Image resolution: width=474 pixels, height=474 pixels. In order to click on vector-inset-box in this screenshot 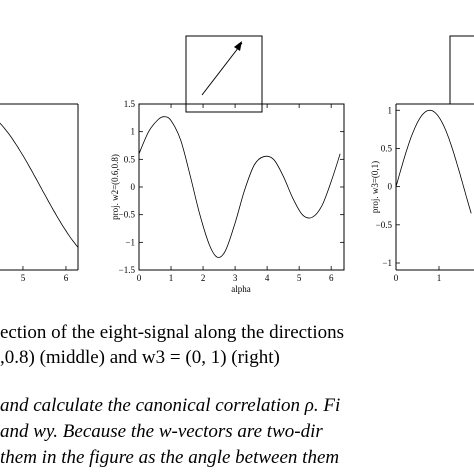, I will do `click(224, 74)`.